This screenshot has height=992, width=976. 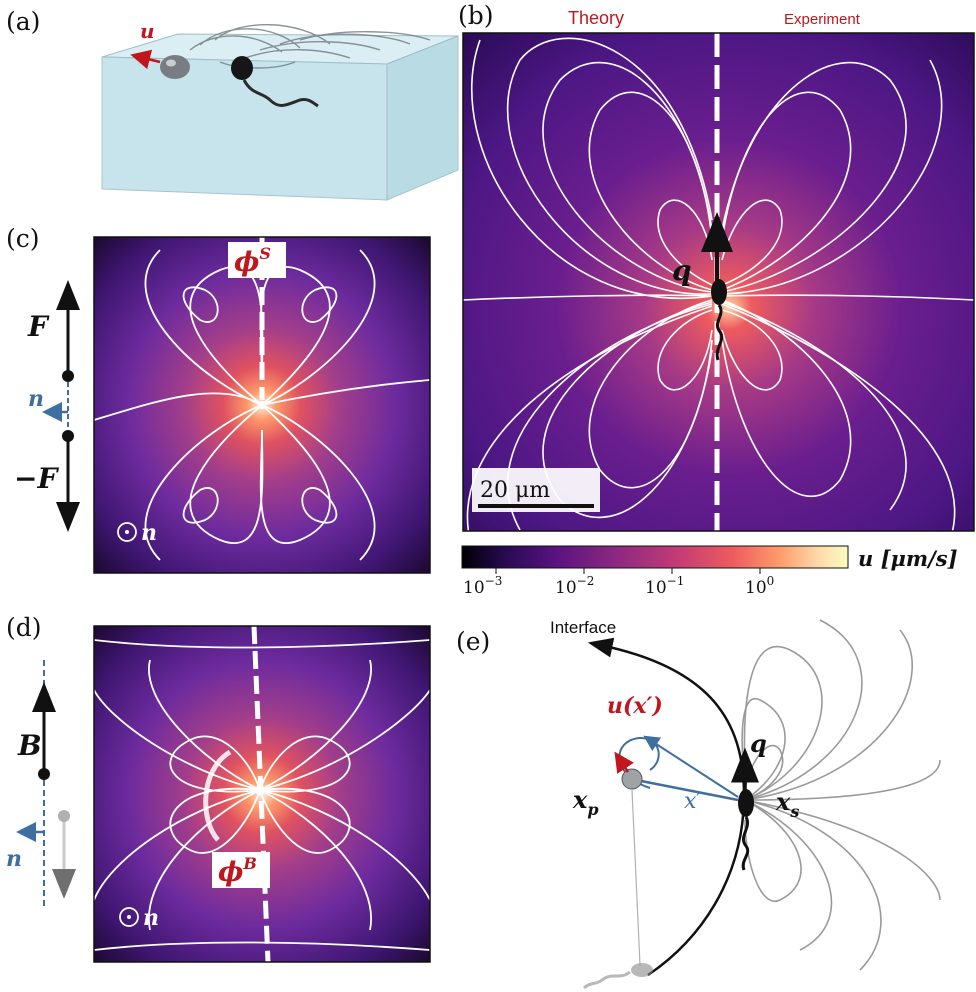 I want to click on colorbar-label: u [μm/s], so click(x=908, y=558).